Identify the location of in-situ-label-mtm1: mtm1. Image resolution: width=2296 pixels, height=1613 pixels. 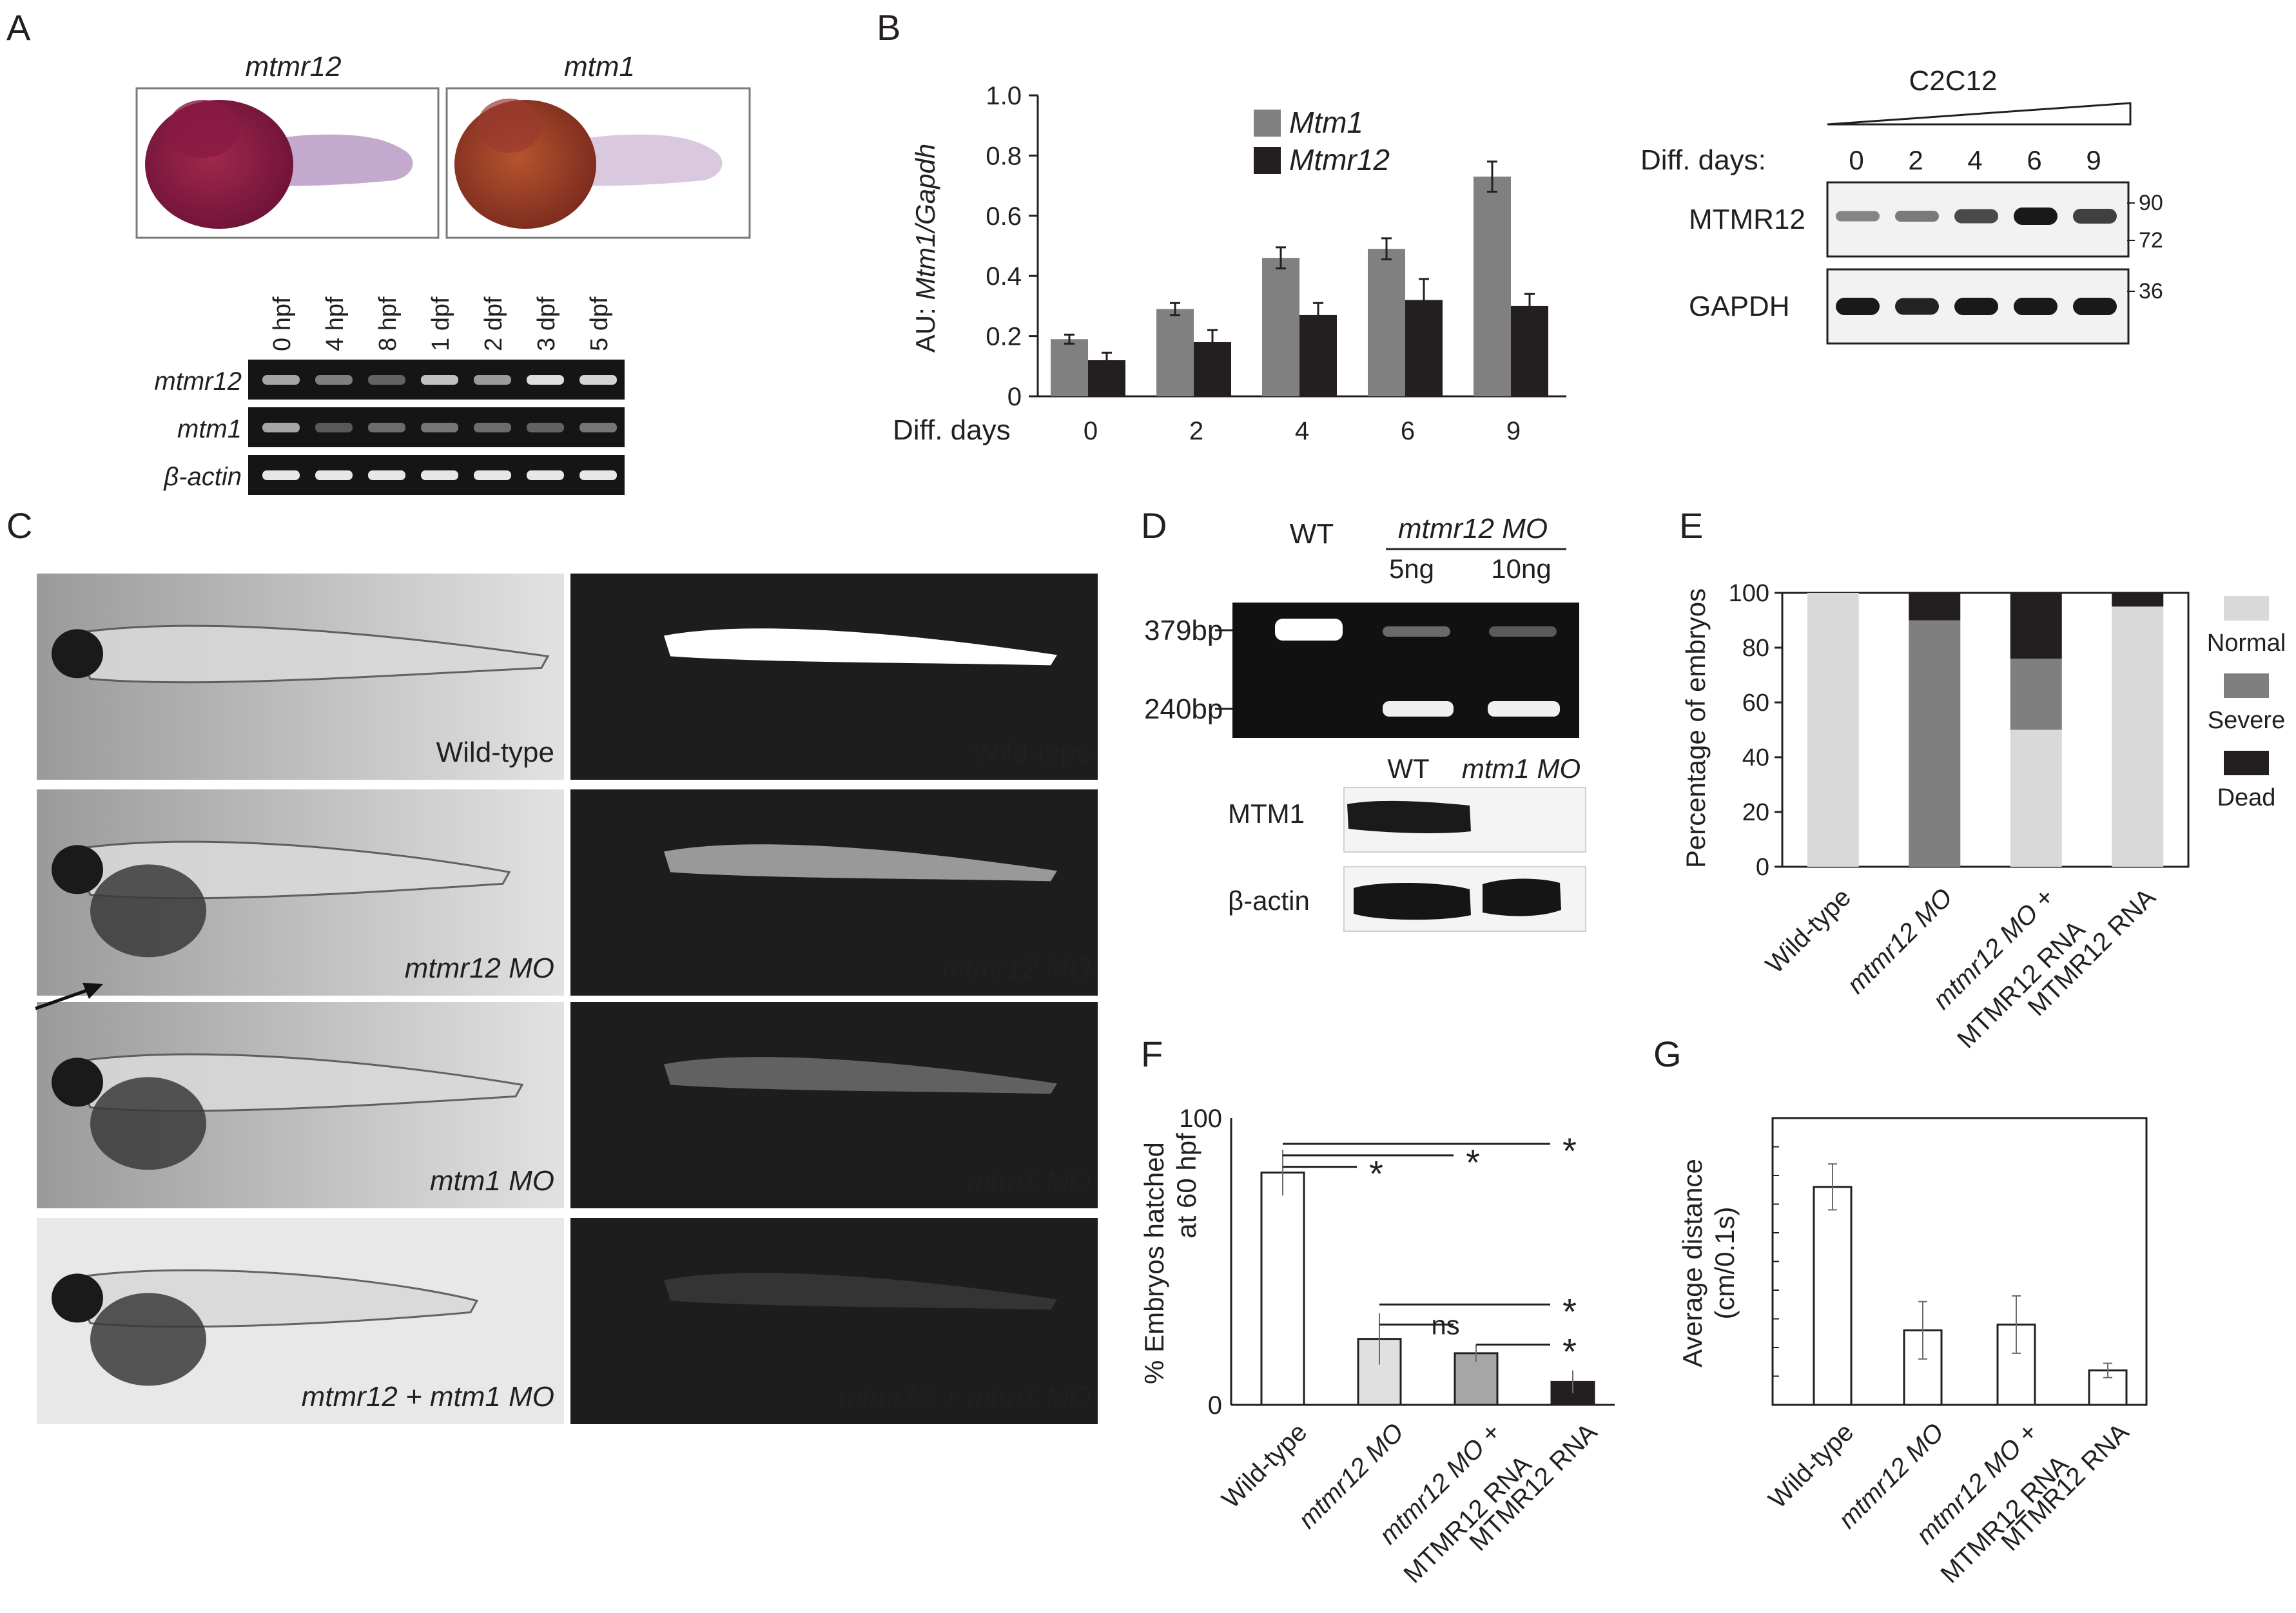
(599, 66).